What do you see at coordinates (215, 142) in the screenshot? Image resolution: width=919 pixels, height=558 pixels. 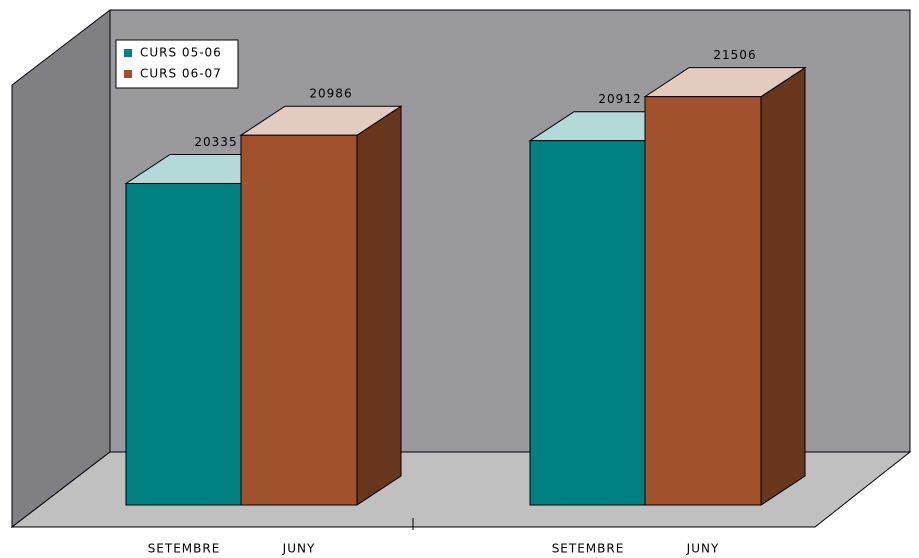 I see `value-label: 20335` at bounding box center [215, 142].